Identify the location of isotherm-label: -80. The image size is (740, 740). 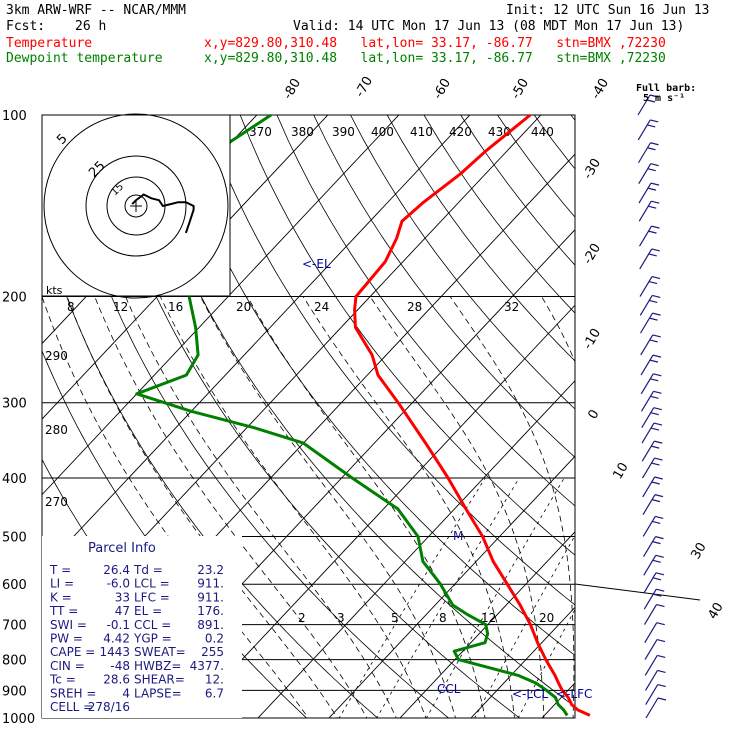
(292, 89).